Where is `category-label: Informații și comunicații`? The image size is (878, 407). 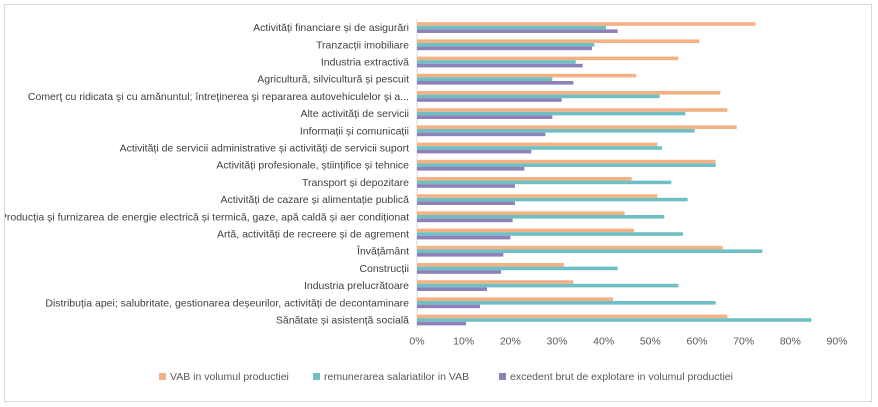 category-label: Informații și comunicații is located at coordinates (354, 131).